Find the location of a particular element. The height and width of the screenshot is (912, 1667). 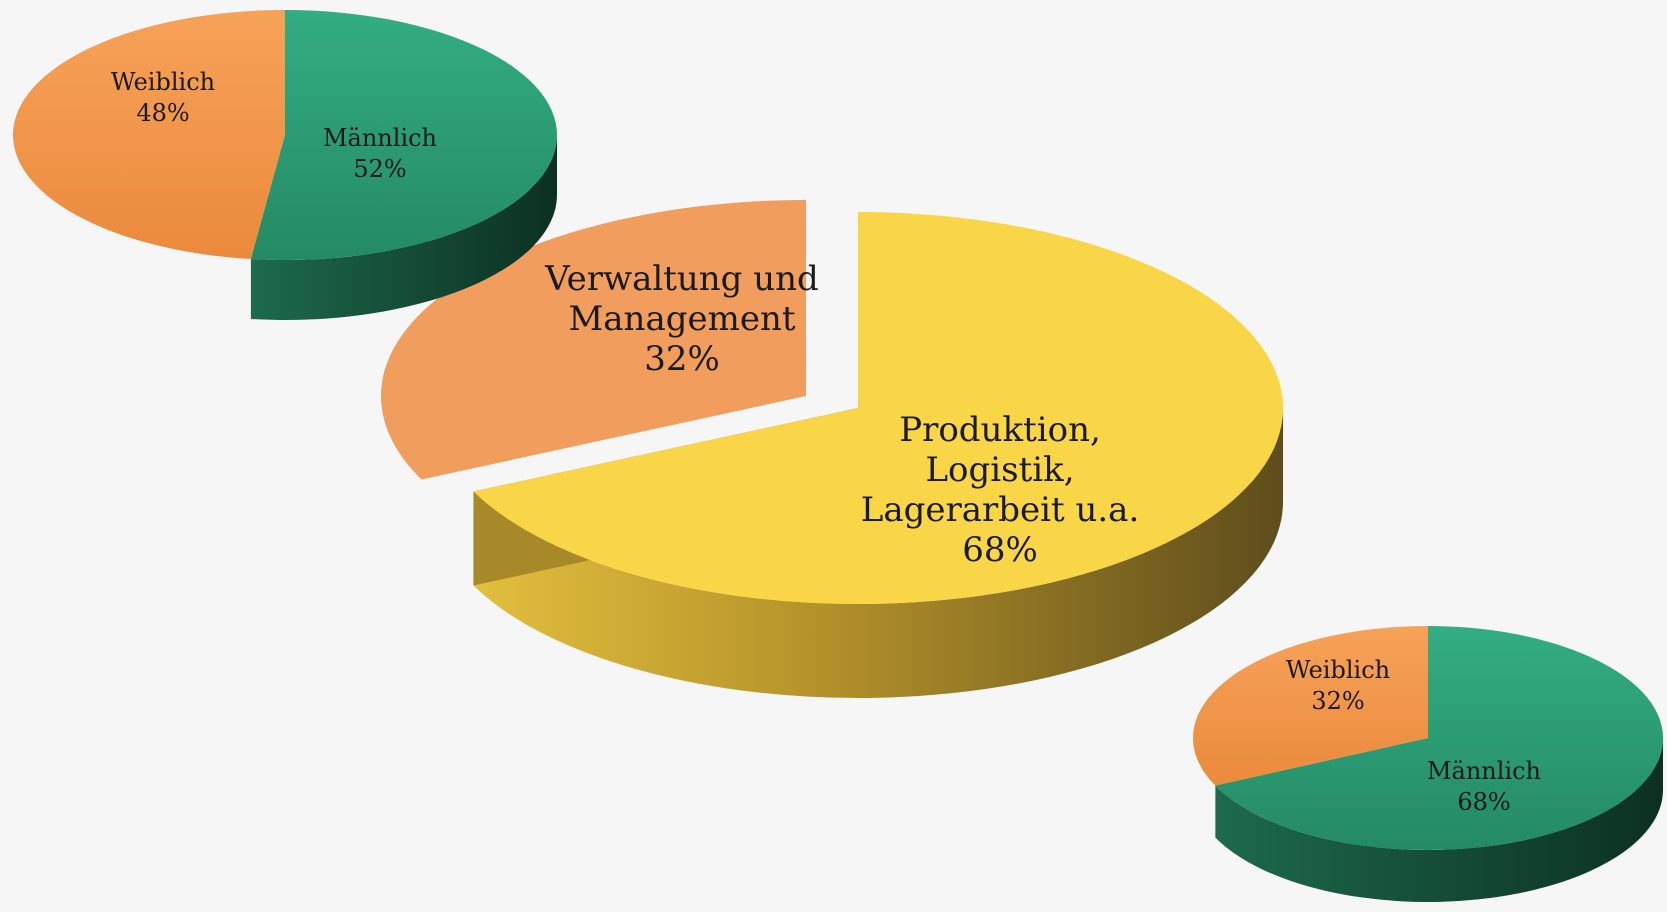

pie-labels: Weiblich 32% Männlich 68% is located at coordinates (1413, 736).